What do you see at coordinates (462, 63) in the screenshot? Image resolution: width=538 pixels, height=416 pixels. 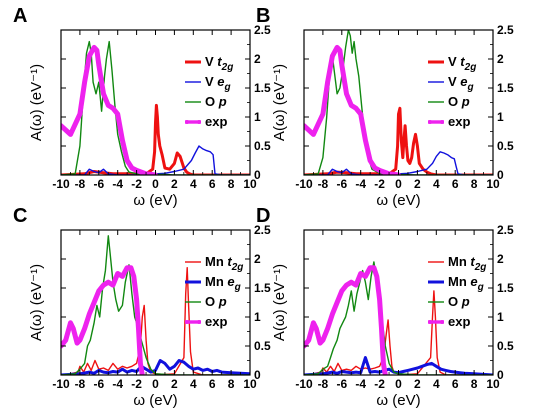 I see `legend-label: V t2g` at bounding box center [462, 63].